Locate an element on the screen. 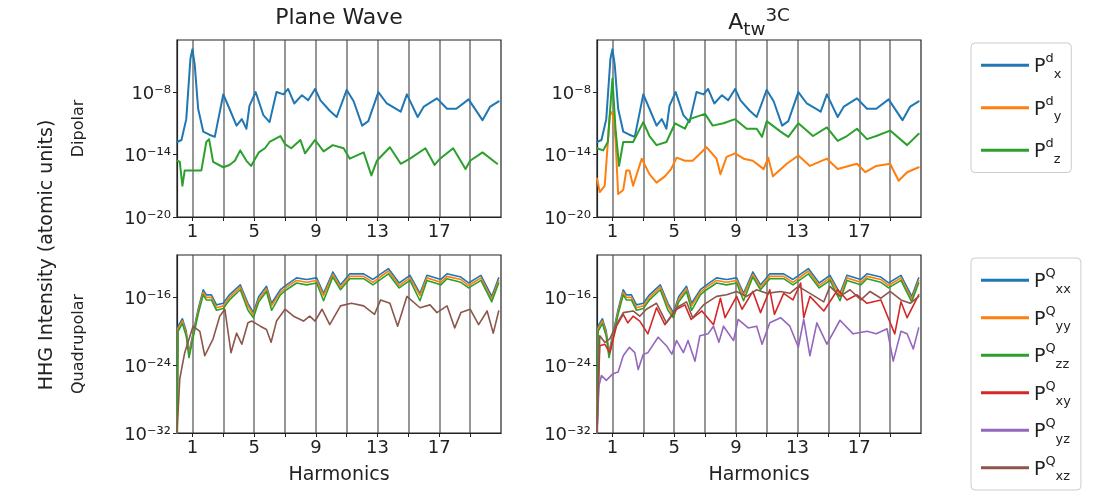 The image size is (1094, 501). text: HHG Intensity (atomic units) is located at coordinates (45, 255).